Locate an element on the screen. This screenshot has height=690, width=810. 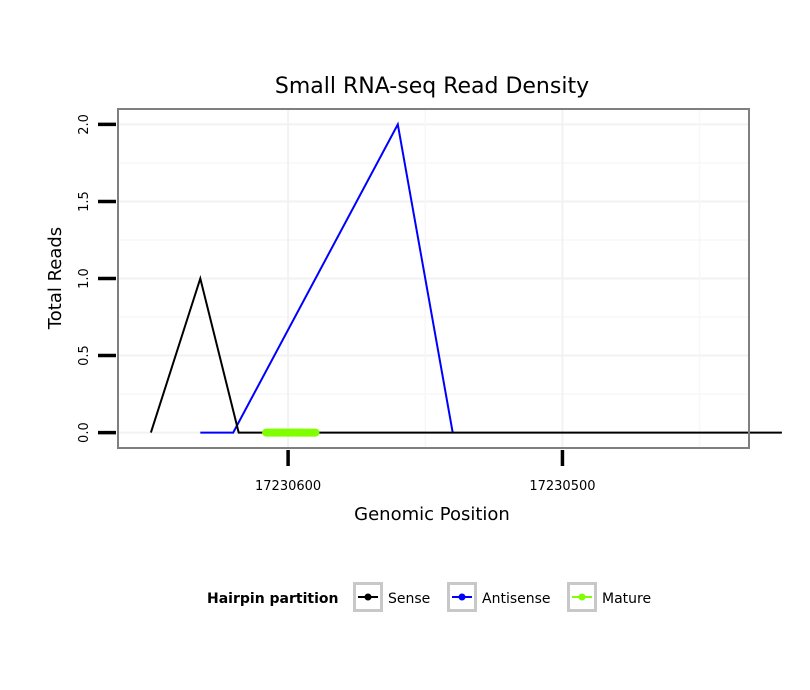
legend-label: Sense is located at coordinates (409, 599).